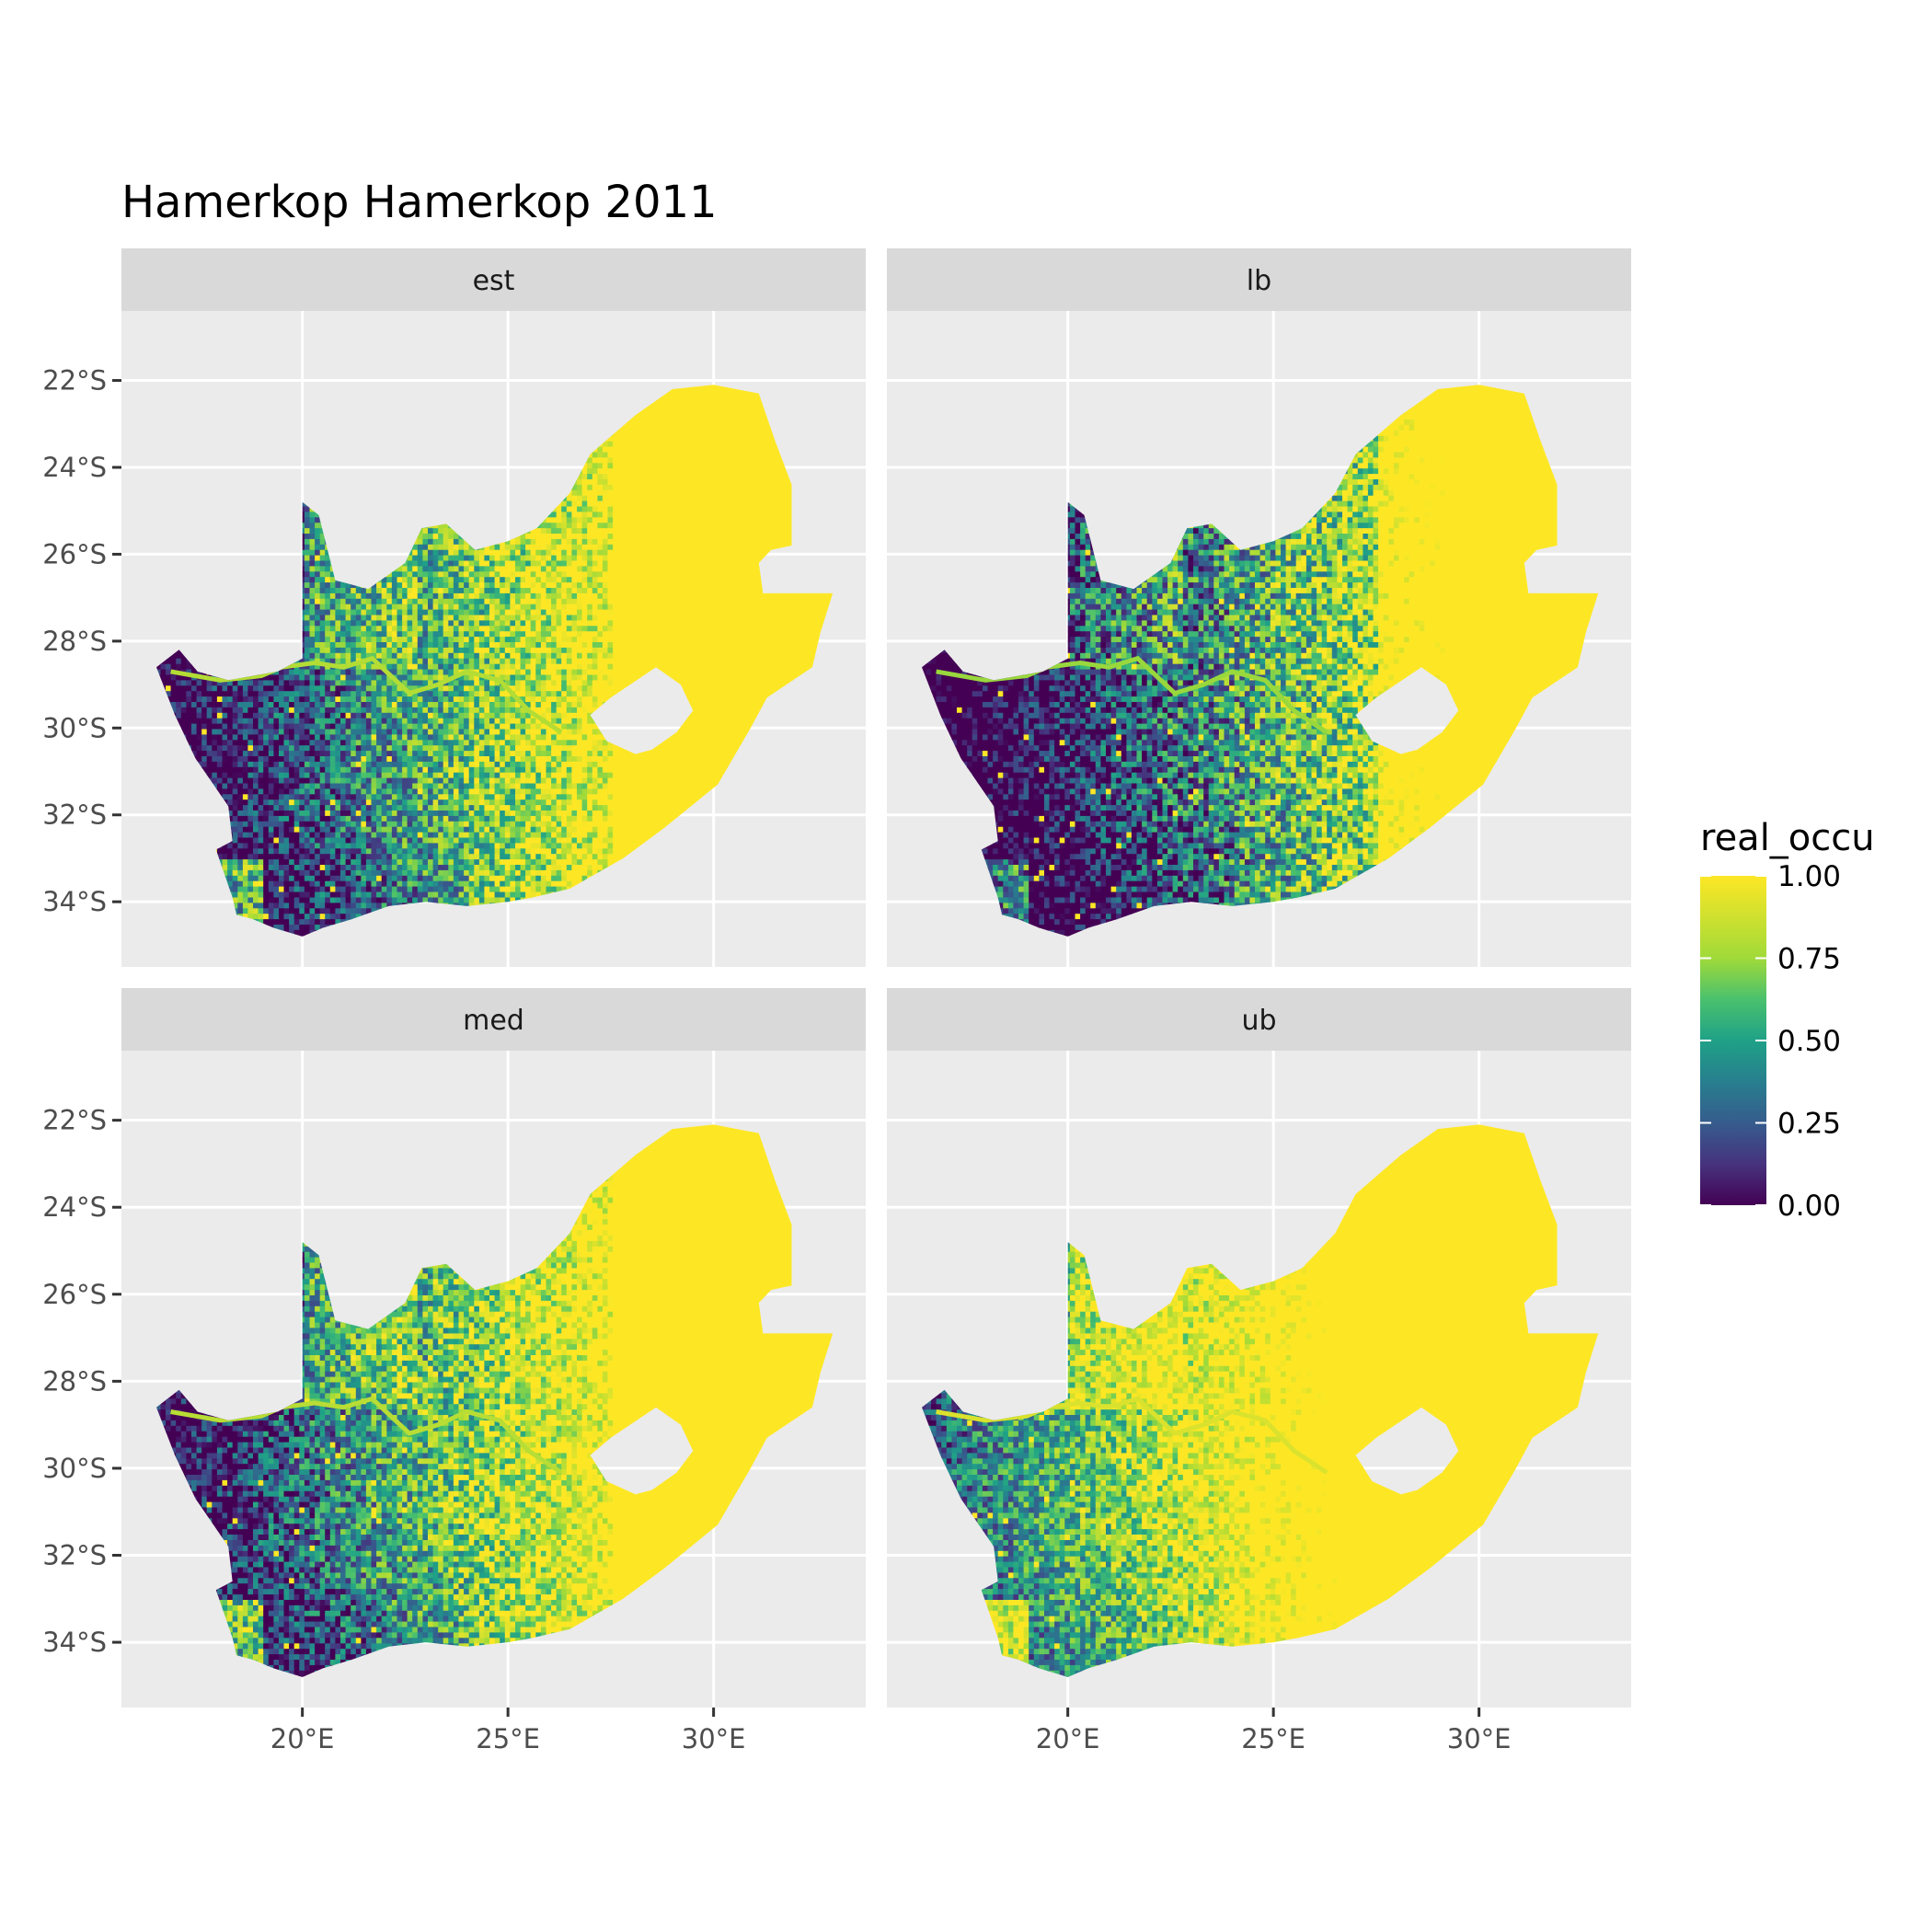 This screenshot has height=1932, width=1932. What do you see at coordinates (1809, 876) in the screenshot?
I see `legend-label: 1.00` at bounding box center [1809, 876].